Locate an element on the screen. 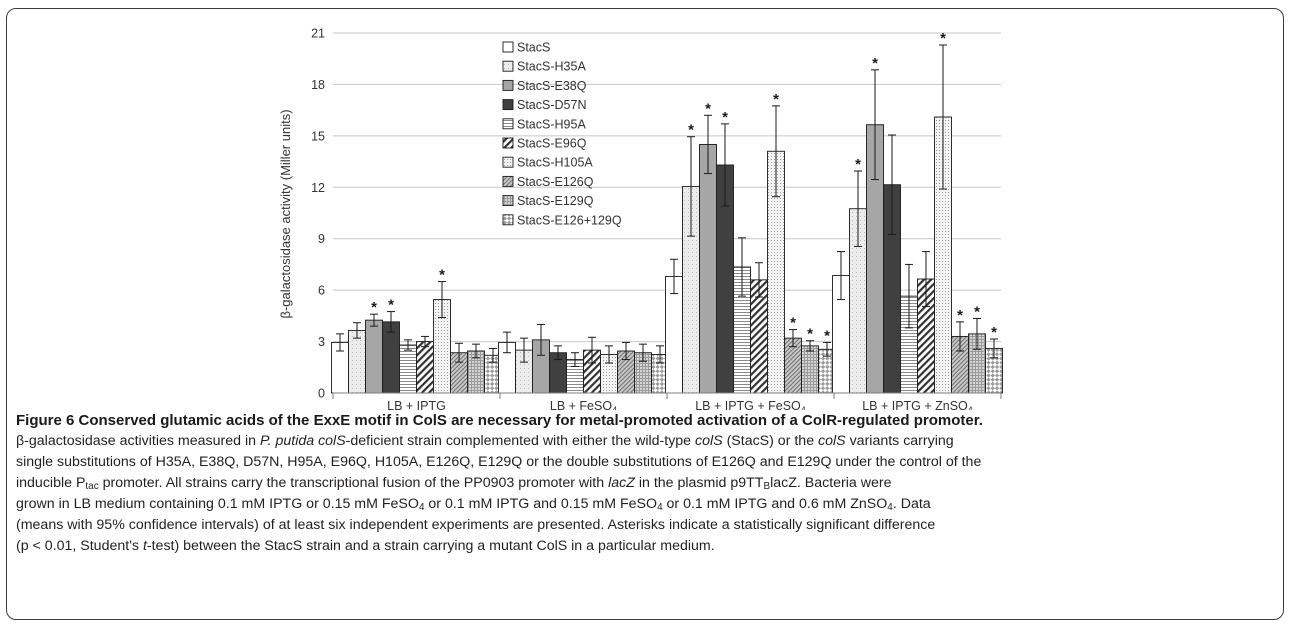 Image resolution: width=1290 pixels, height=624 pixels. legend-label: StacS-H35A is located at coordinates (551, 67).